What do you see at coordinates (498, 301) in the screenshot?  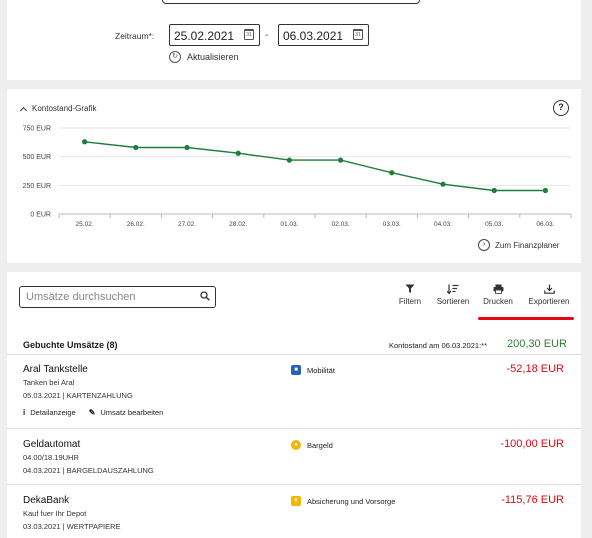 I see `print-label: Drucken` at bounding box center [498, 301].